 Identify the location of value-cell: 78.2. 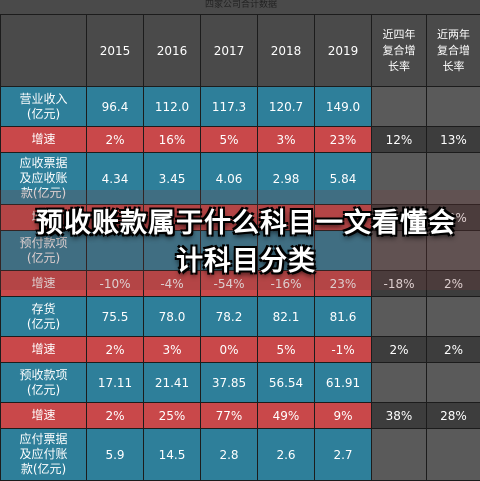
(229, 317).